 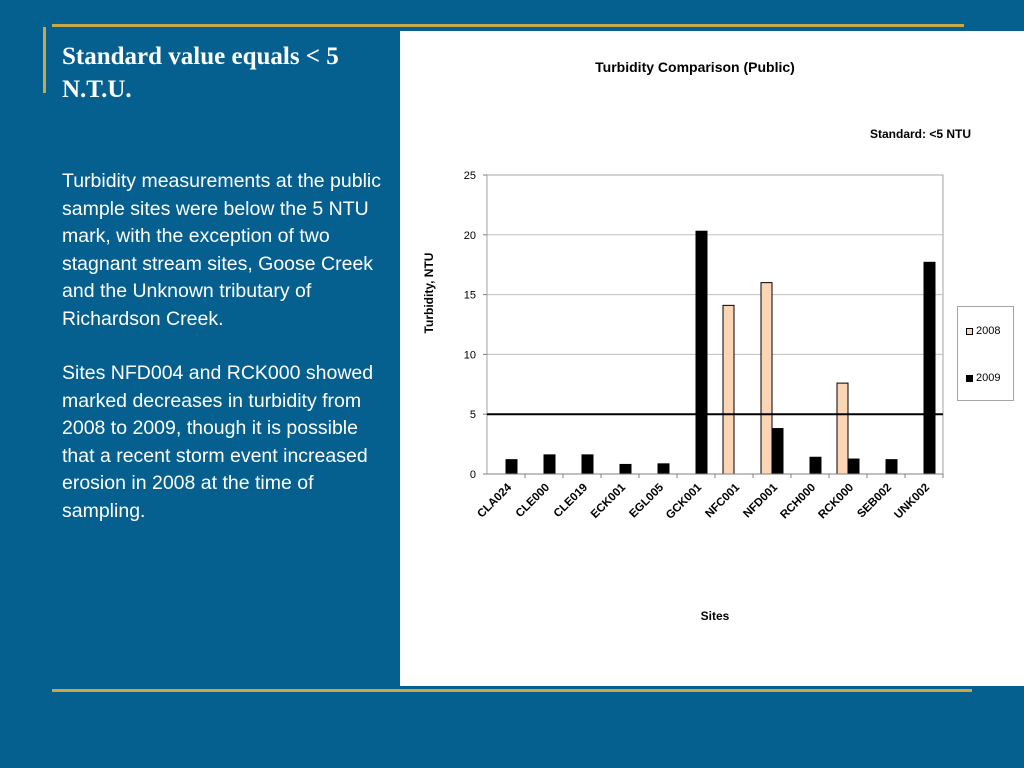 I want to click on x-tick-label-seb002: SEB002, so click(x=874, y=501).